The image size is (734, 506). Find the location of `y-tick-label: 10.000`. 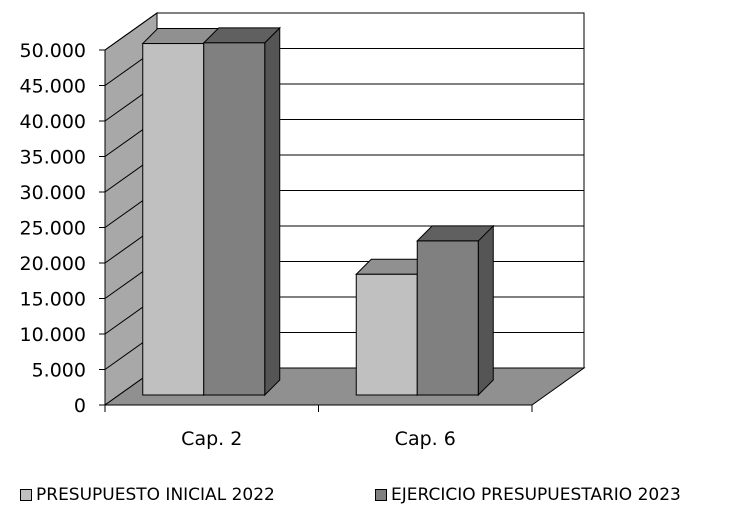

y-tick-label: 10.000 is located at coordinates (53, 335).